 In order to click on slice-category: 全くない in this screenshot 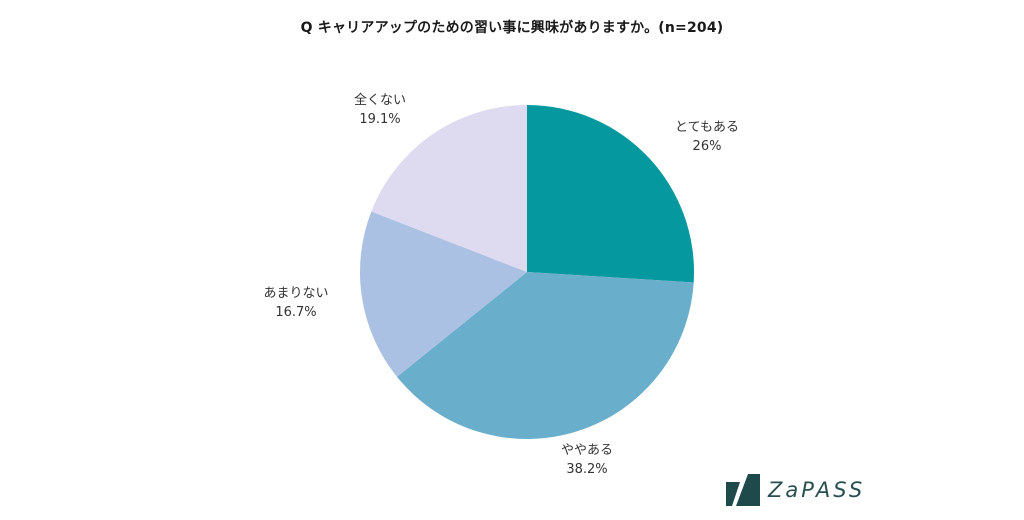, I will do `click(380, 100)`.